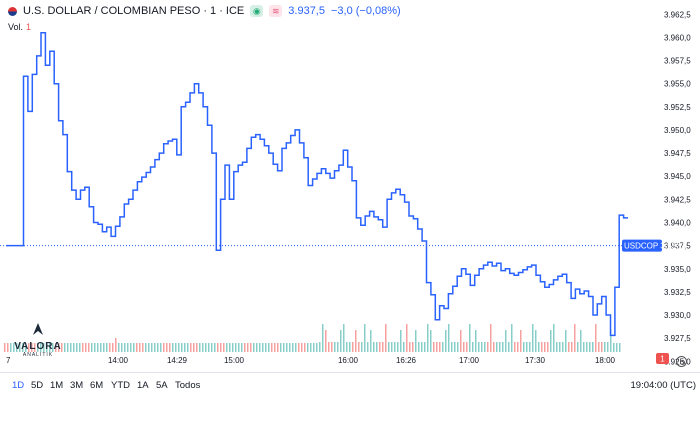 This screenshot has width=700, height=425. I want to click on y-tick-label: 3.957,5, so click(677, 61).